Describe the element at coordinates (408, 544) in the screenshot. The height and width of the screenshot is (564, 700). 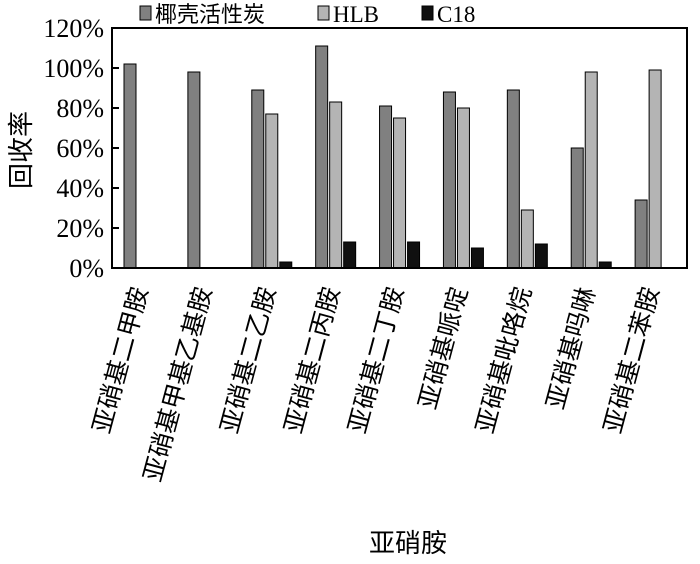
I see `x-axis-title: 亚硝胺` at that location.